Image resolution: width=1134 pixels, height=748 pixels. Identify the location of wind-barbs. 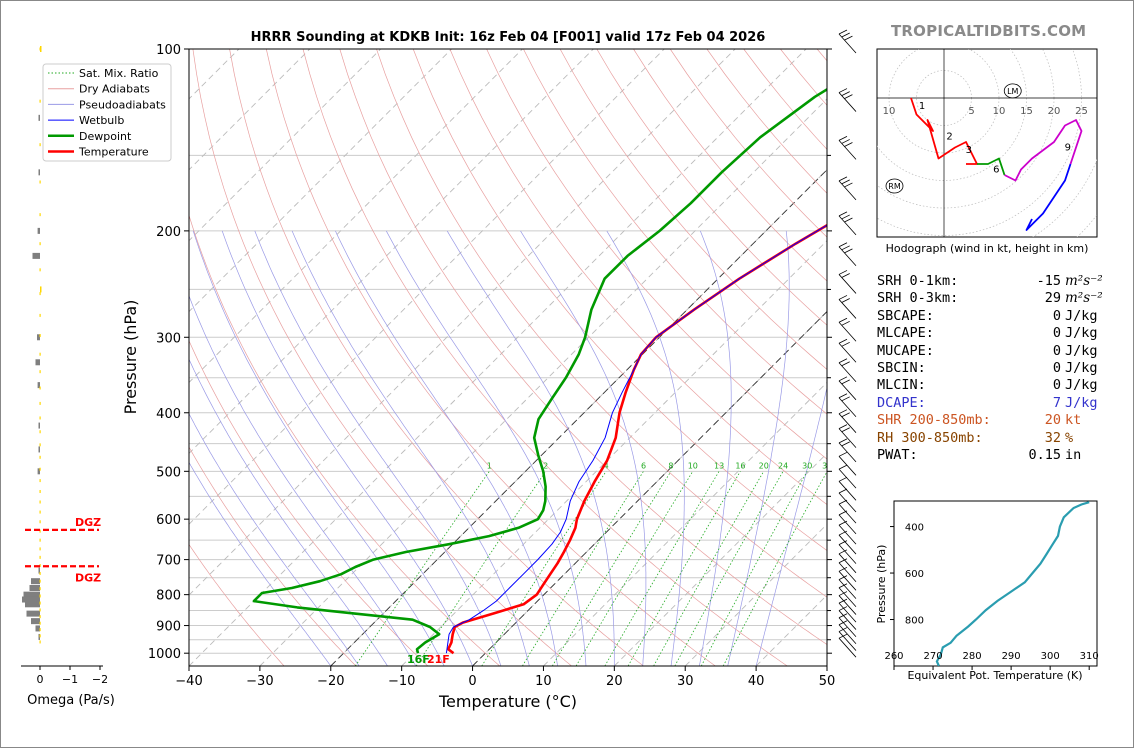
(847, 343).